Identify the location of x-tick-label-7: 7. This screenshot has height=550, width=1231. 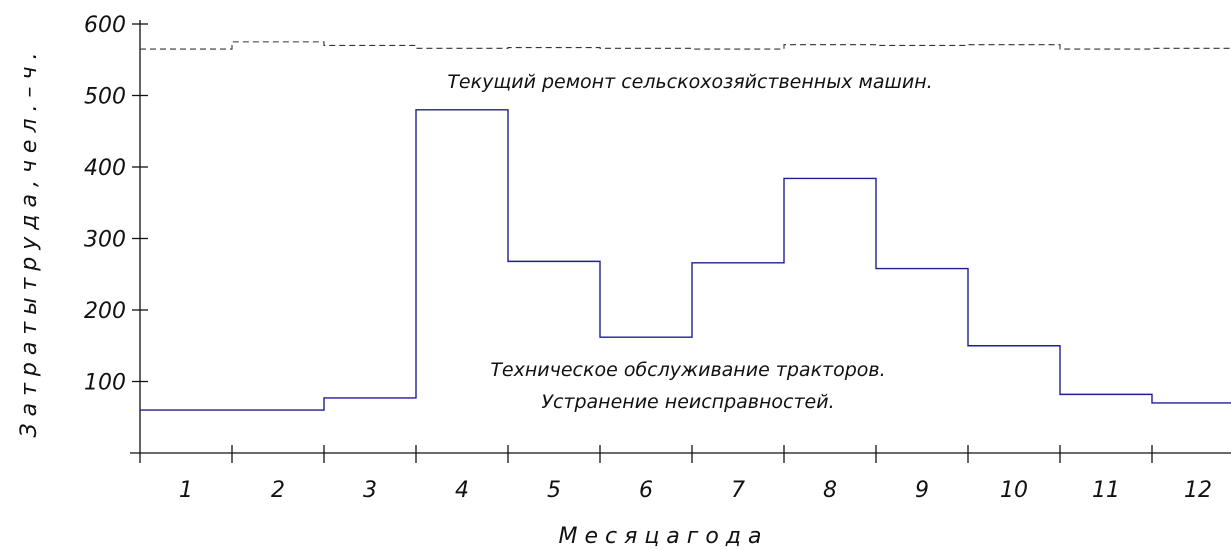
(738, 490).